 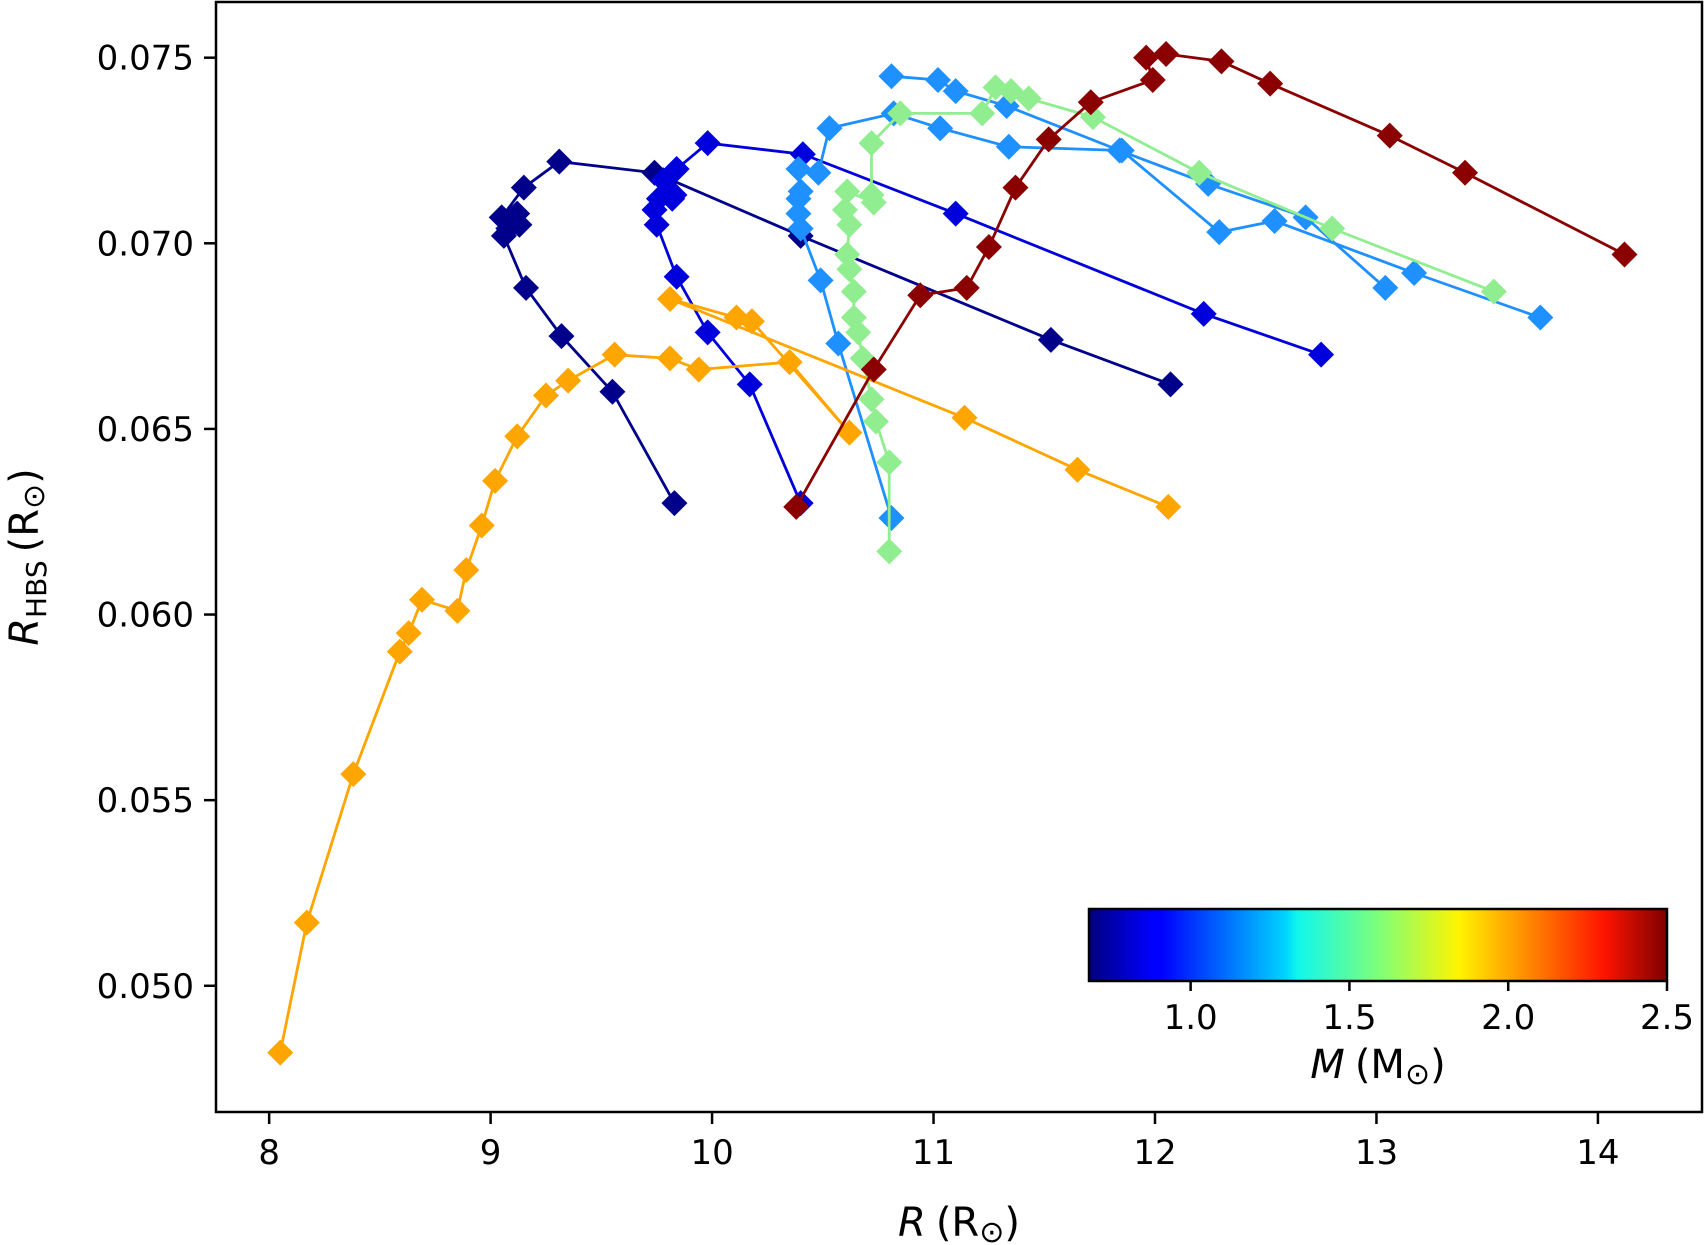 I want to click on colorbar-tick-label: 2.0, so click(x=1508, y=1018).